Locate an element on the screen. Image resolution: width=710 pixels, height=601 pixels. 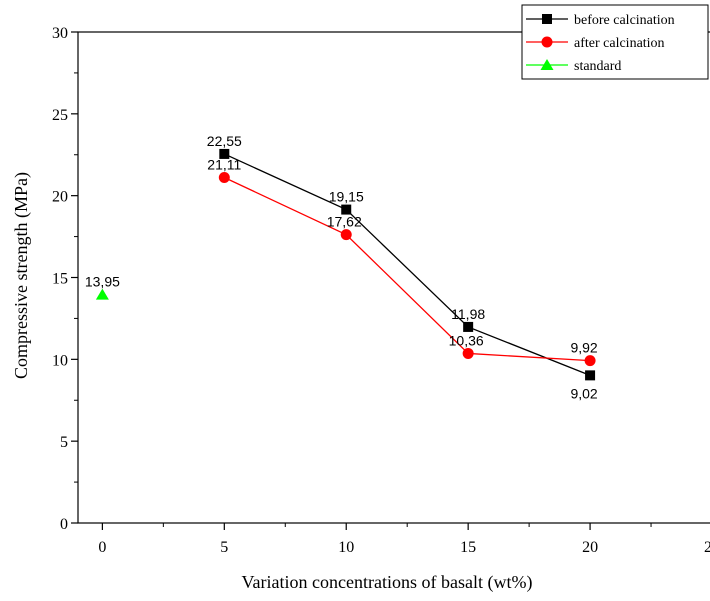
y-tick-label: 25 is located at coordinates (60, 115).